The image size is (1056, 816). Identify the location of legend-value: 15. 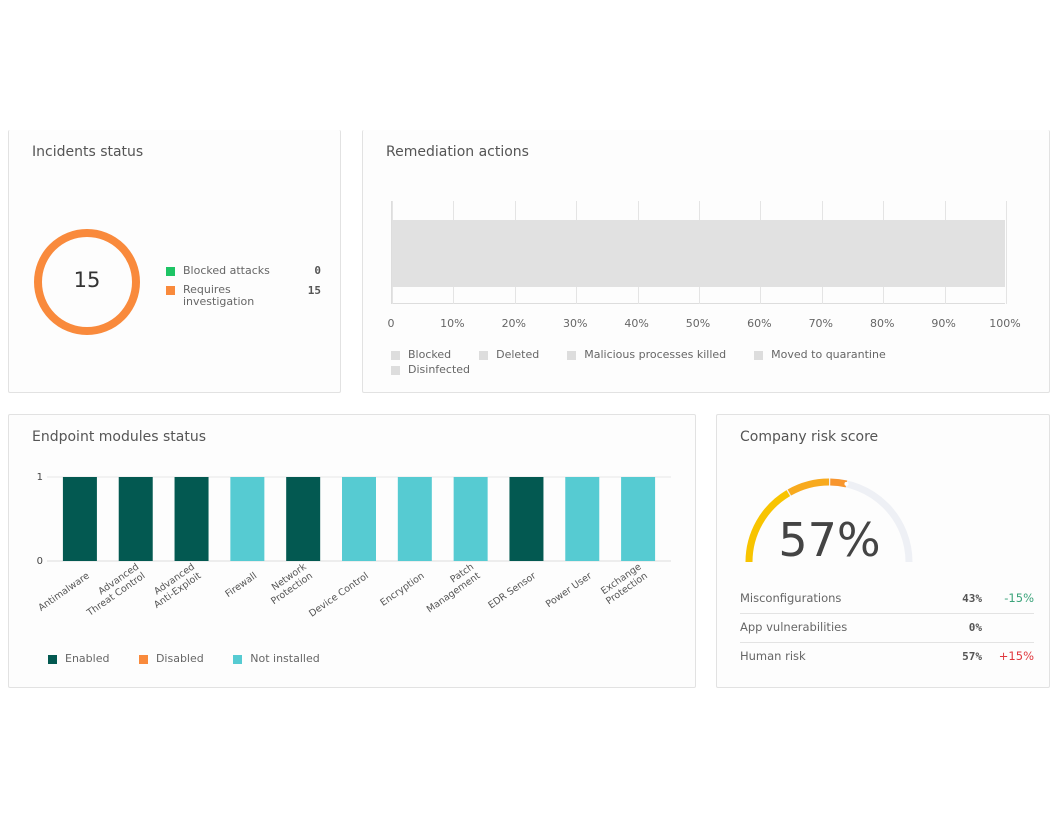
(314, 290).